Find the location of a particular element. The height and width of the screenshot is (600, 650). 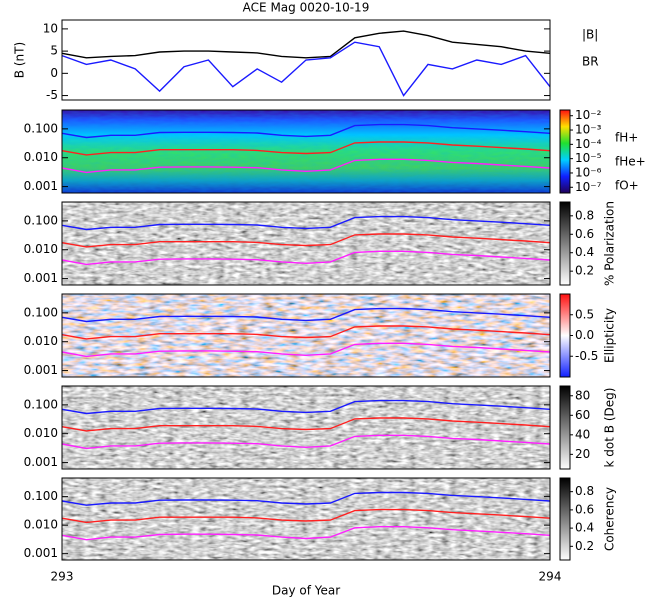

legend-label: |B| is located at coordinates (590, 35).